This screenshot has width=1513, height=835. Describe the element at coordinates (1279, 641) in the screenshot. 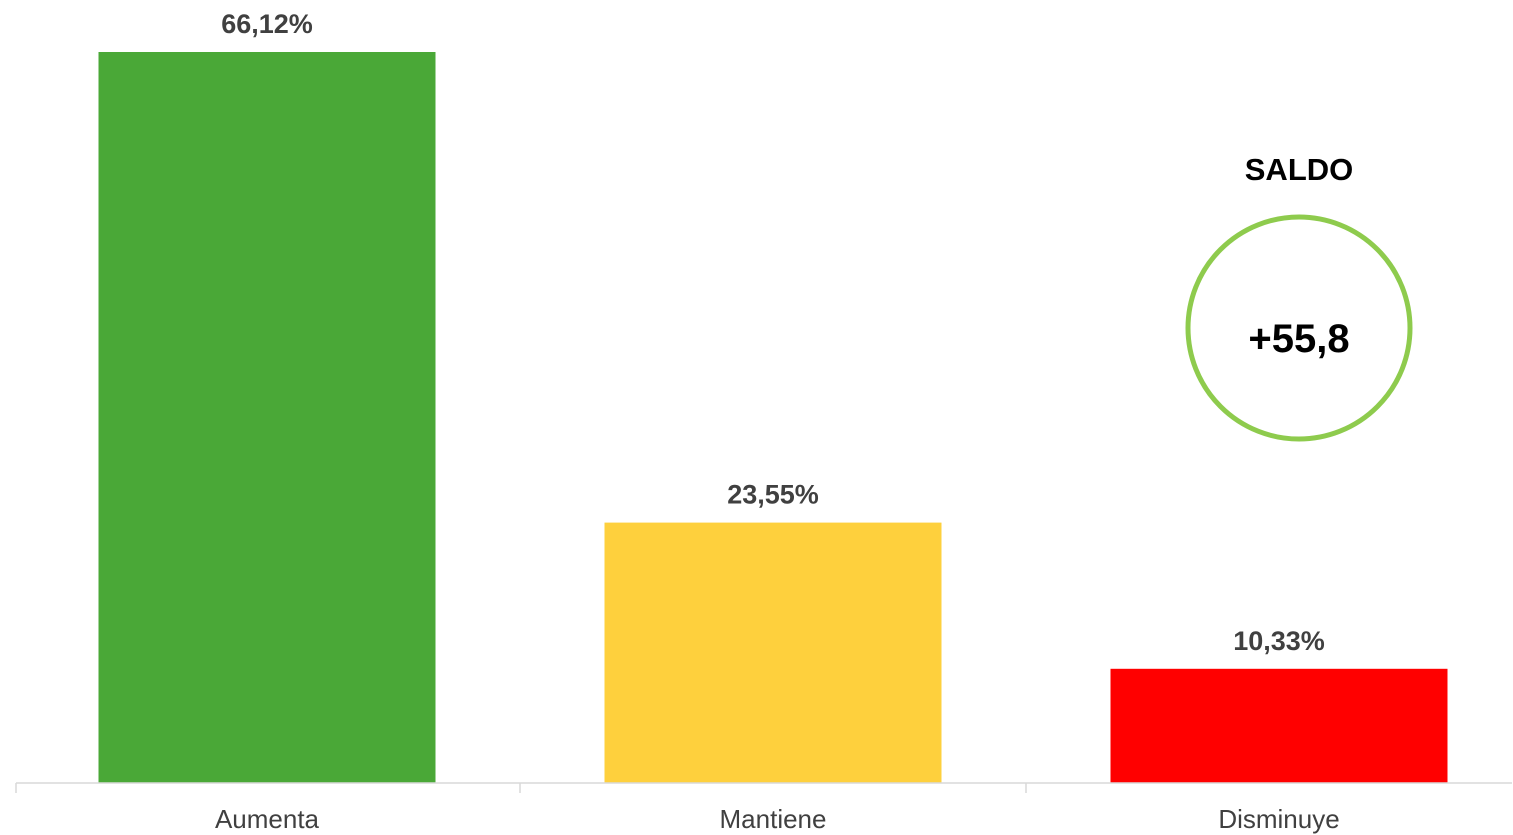

I see `data-label-disminuye: 10,33%` at that location.